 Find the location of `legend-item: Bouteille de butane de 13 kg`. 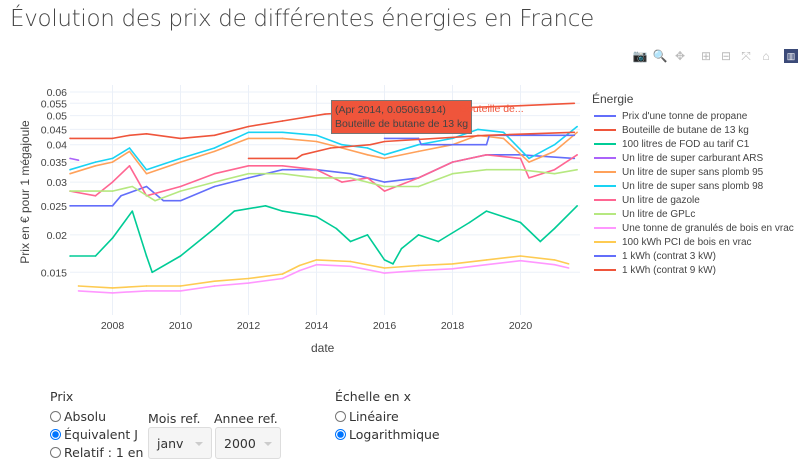

legend-item: Bouteille de butane de 13 kg is located at coordinates (693, 130).